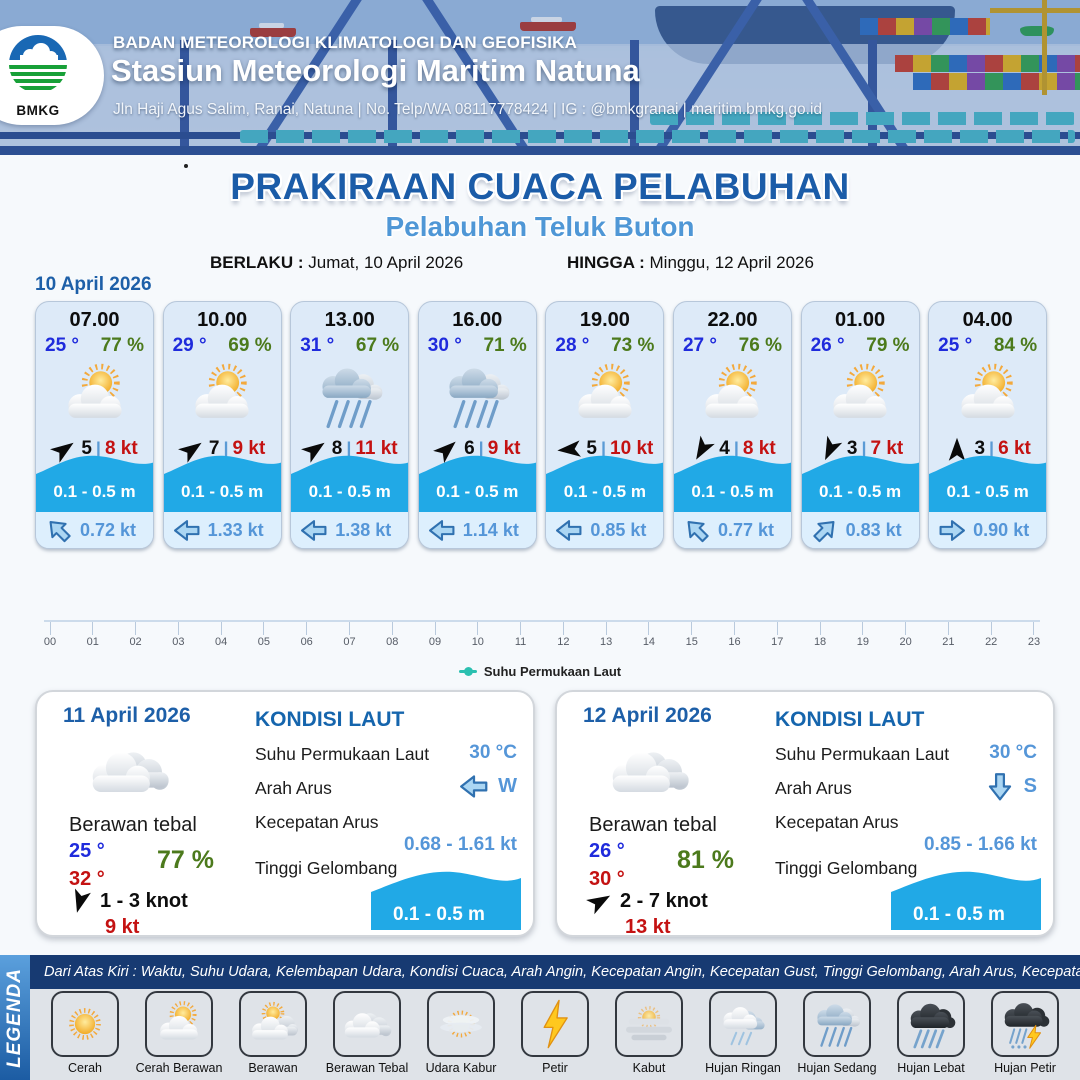  Describe the element at coordinates (293, 788) in the screenshot. I see `current-direction-label: Arah Arus` at that location.